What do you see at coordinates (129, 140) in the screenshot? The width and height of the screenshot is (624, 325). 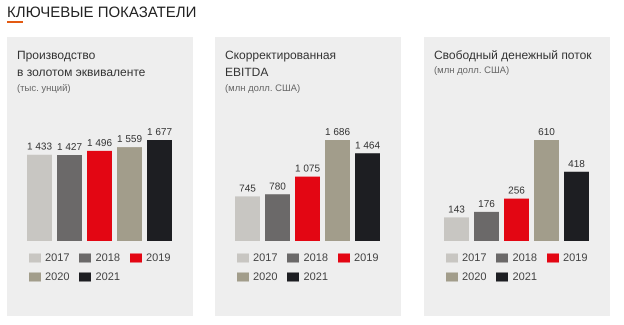 I see `data-label: 1 559` at bounding box center [129, 140].